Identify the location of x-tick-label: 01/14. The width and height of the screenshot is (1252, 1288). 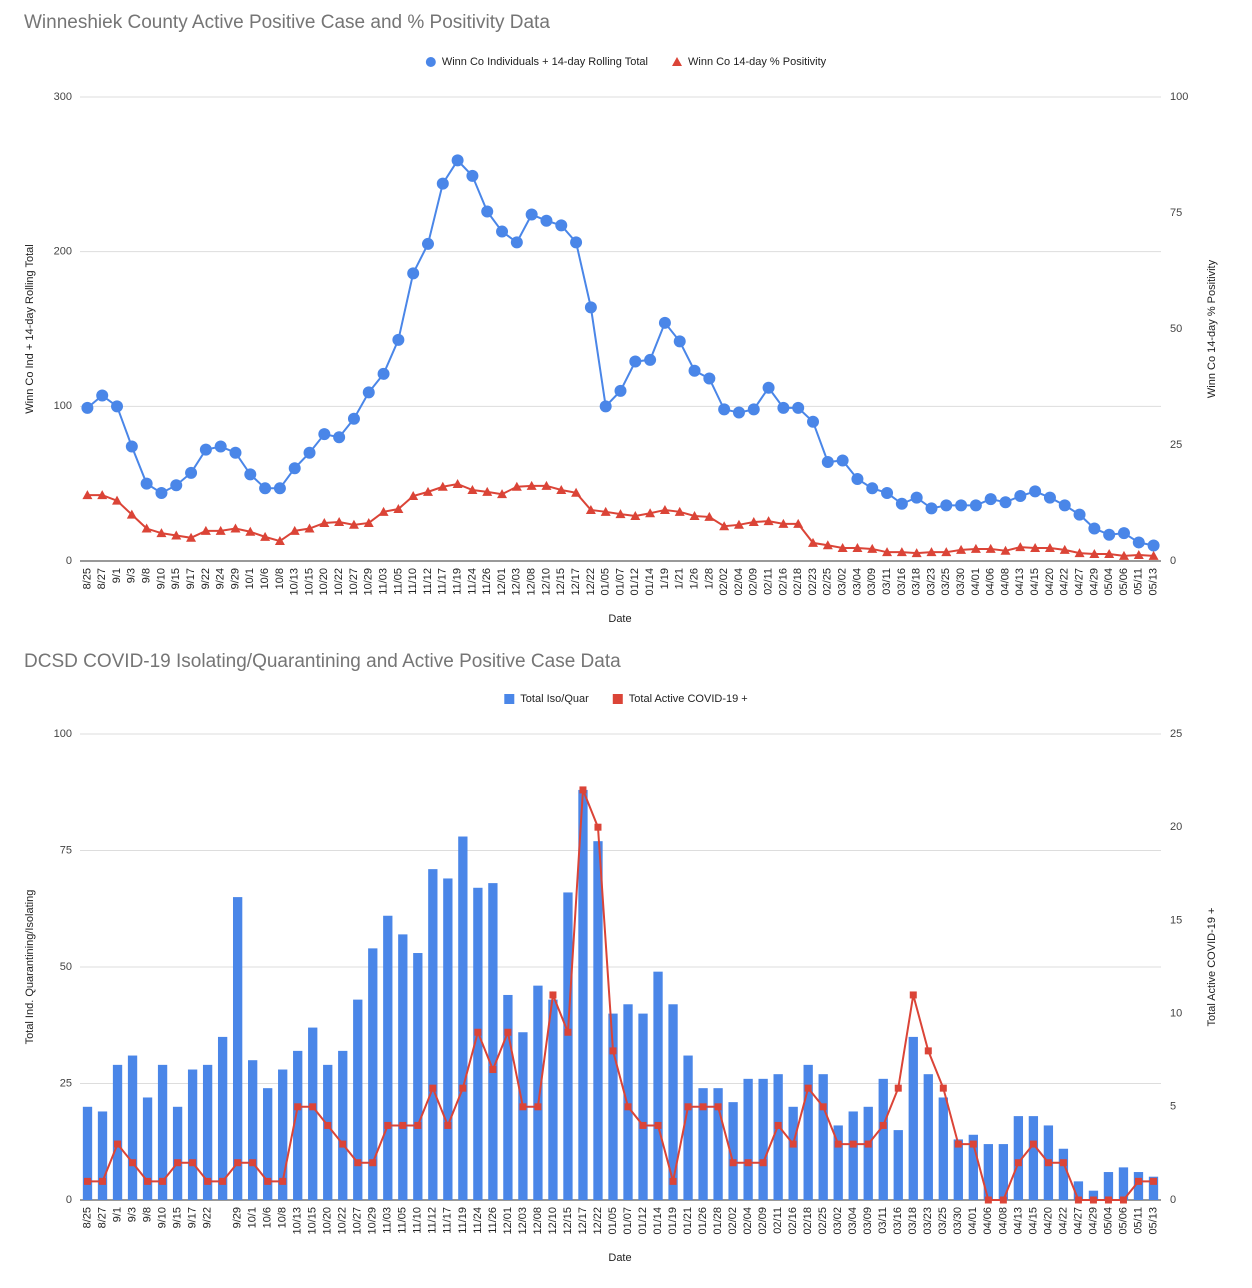
(650, 582).